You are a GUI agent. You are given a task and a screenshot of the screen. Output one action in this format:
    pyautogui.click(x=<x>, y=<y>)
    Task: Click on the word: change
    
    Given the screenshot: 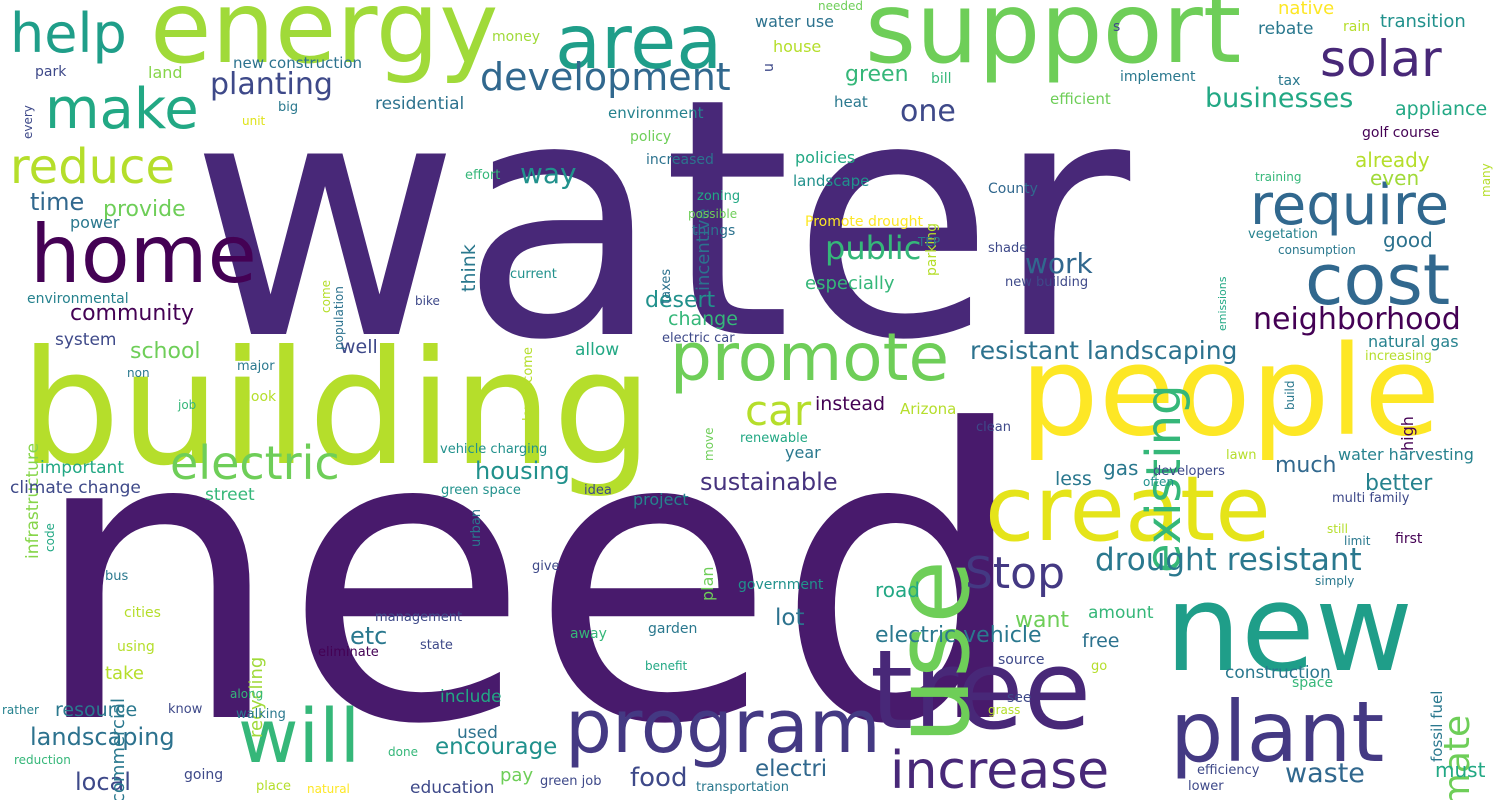 What is the action you would take?
    pyautogui.click(x=703, y=319)
    